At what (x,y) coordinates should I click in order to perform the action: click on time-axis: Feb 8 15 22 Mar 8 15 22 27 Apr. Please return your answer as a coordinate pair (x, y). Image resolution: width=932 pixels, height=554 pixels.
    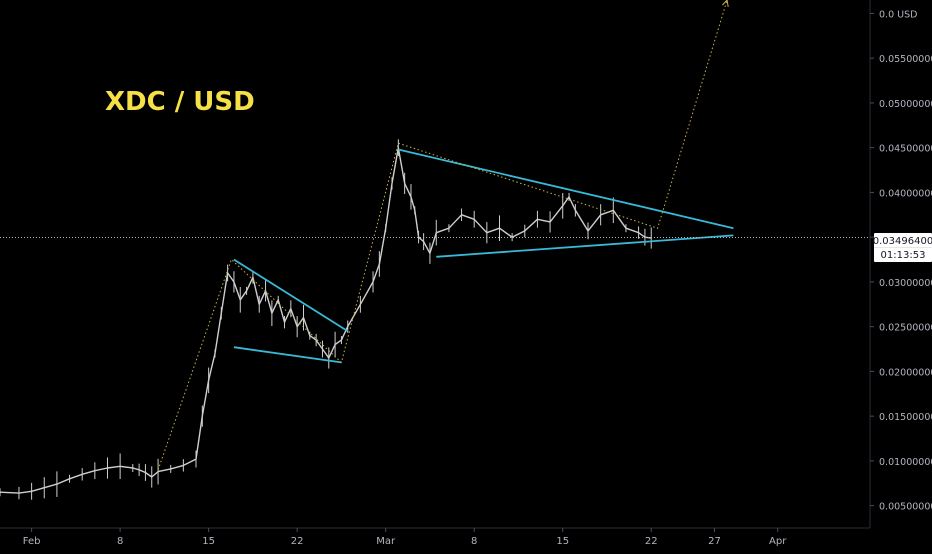
    Looking at the image, I should click on (435, 537).